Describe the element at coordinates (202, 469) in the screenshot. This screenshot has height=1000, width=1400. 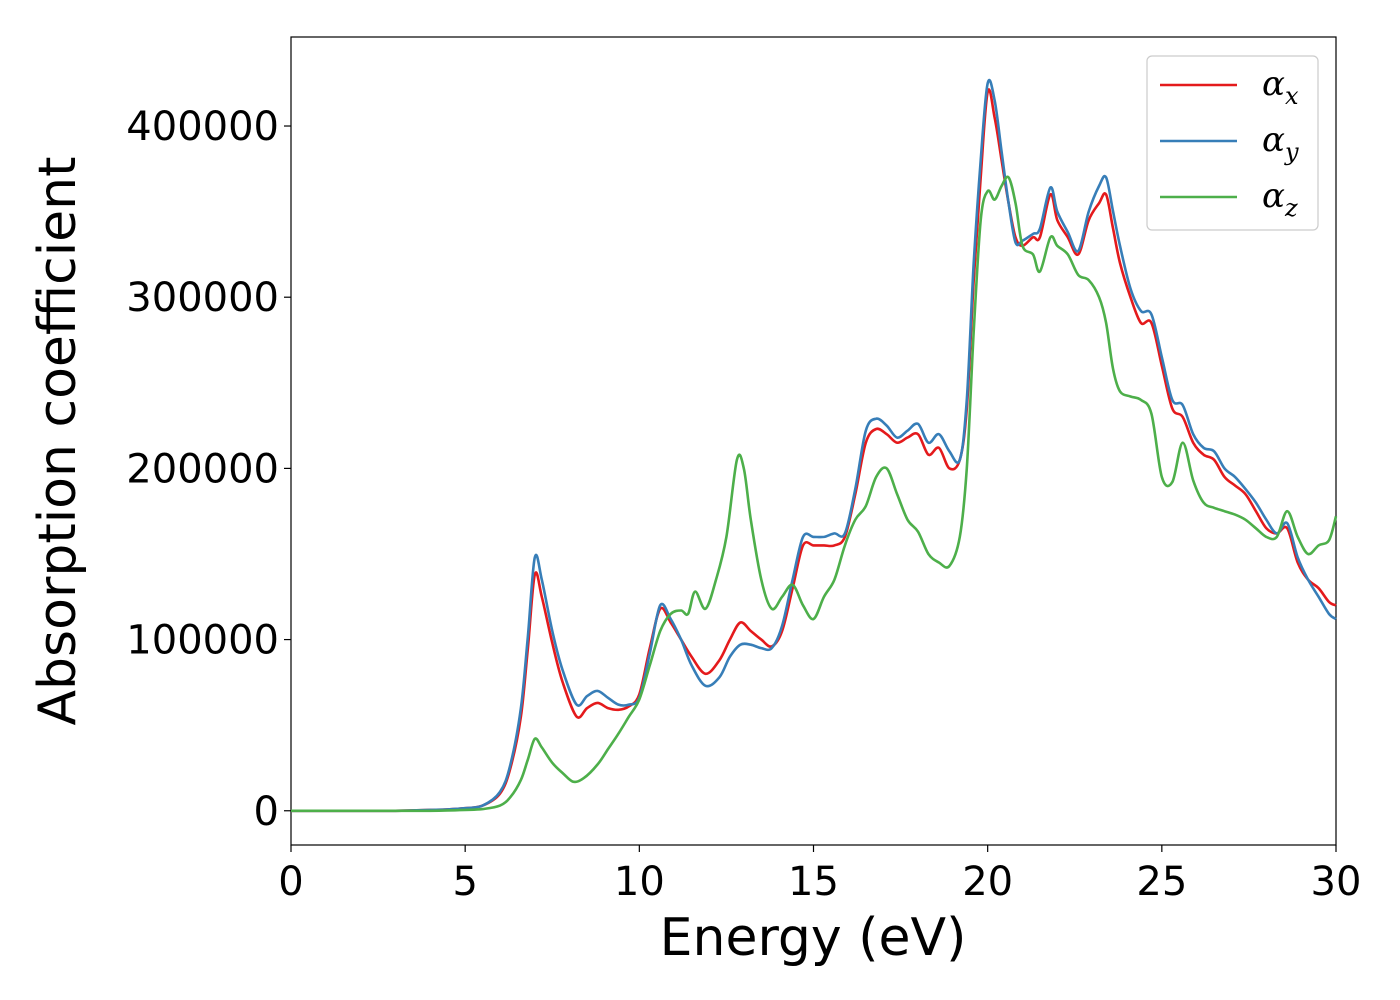
I see `y-tick-label: 200000` at that location.